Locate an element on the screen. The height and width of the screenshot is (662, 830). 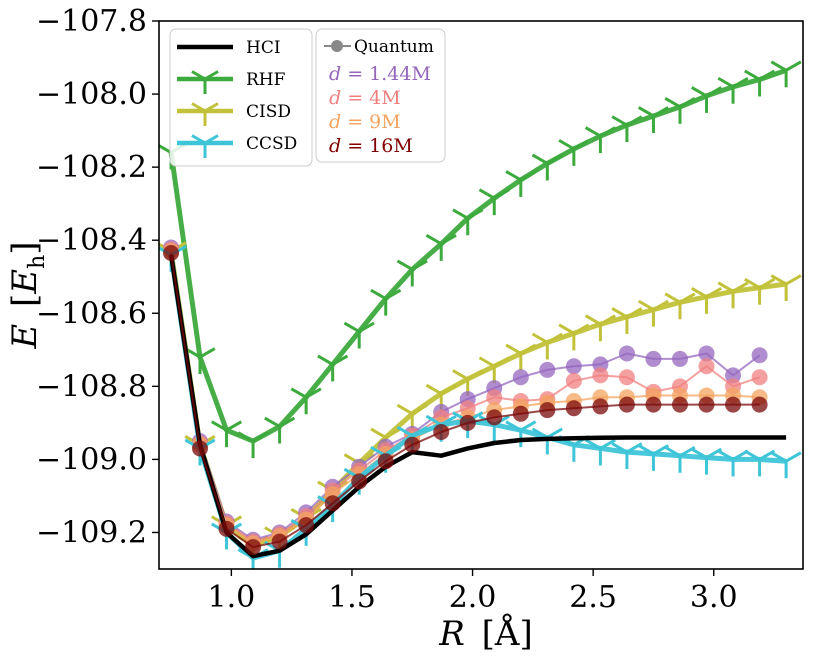
y-tick-label: −107.8 is located at coordinates (91, 21).